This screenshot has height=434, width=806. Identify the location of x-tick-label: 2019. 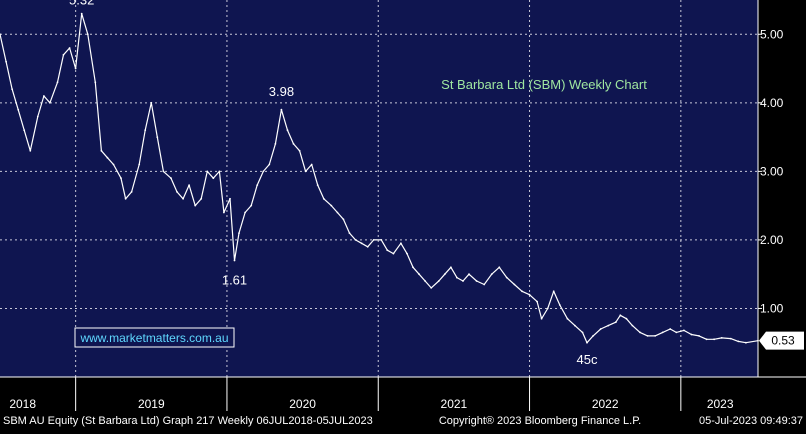
(151, 404).